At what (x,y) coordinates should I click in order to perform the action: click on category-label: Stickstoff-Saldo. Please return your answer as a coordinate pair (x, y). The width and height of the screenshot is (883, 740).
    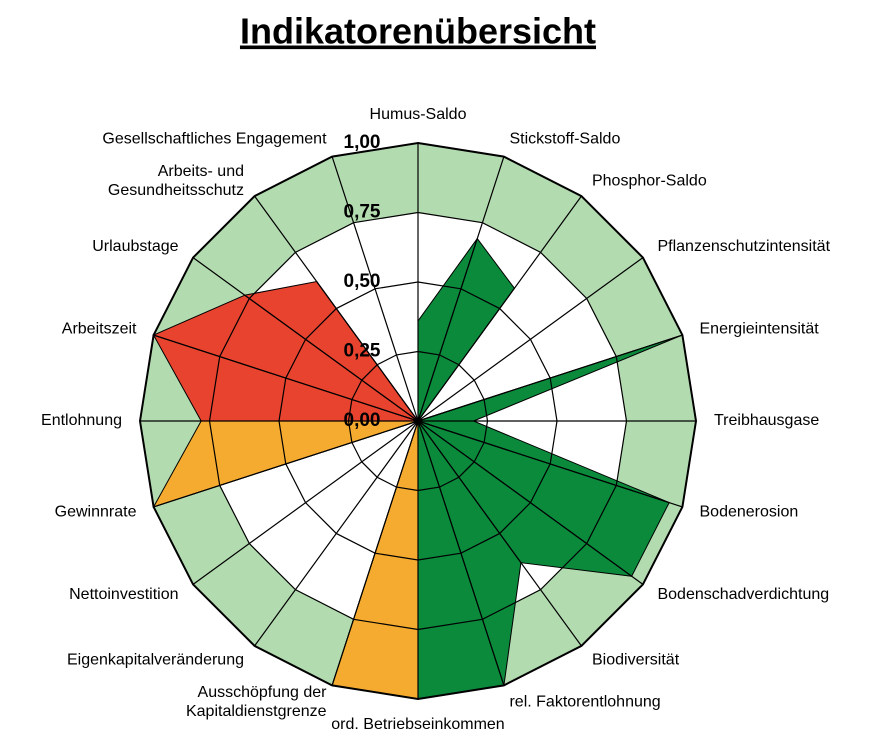
    Looking at the image, I should click on (564, 139).